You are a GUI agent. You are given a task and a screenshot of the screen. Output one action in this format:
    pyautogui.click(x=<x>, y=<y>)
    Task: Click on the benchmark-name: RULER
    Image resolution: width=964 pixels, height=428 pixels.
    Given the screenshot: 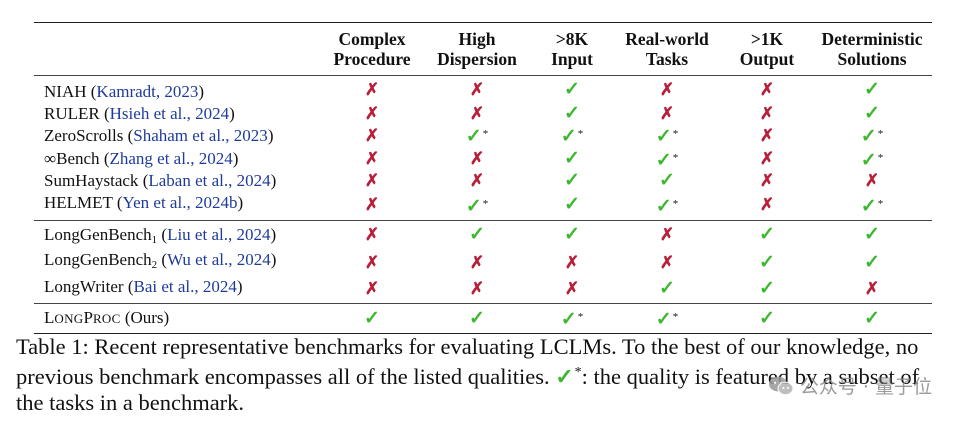 What is the action you would take?
    pyautogui.click(x=72, y=113)
    